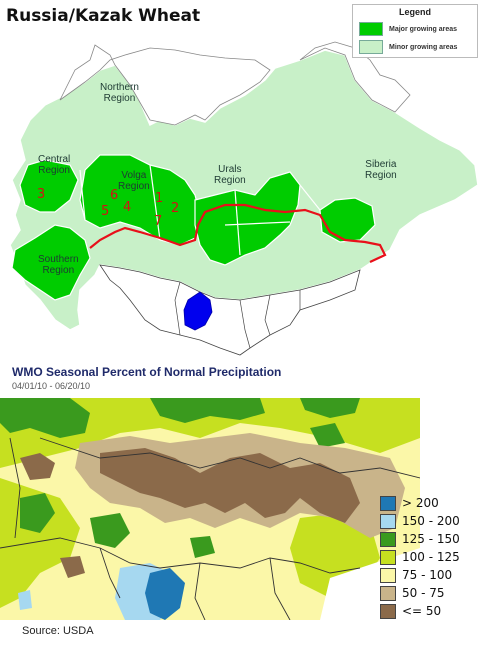  I want to click on label-northern-region: Northern Region, so click(119, 93).